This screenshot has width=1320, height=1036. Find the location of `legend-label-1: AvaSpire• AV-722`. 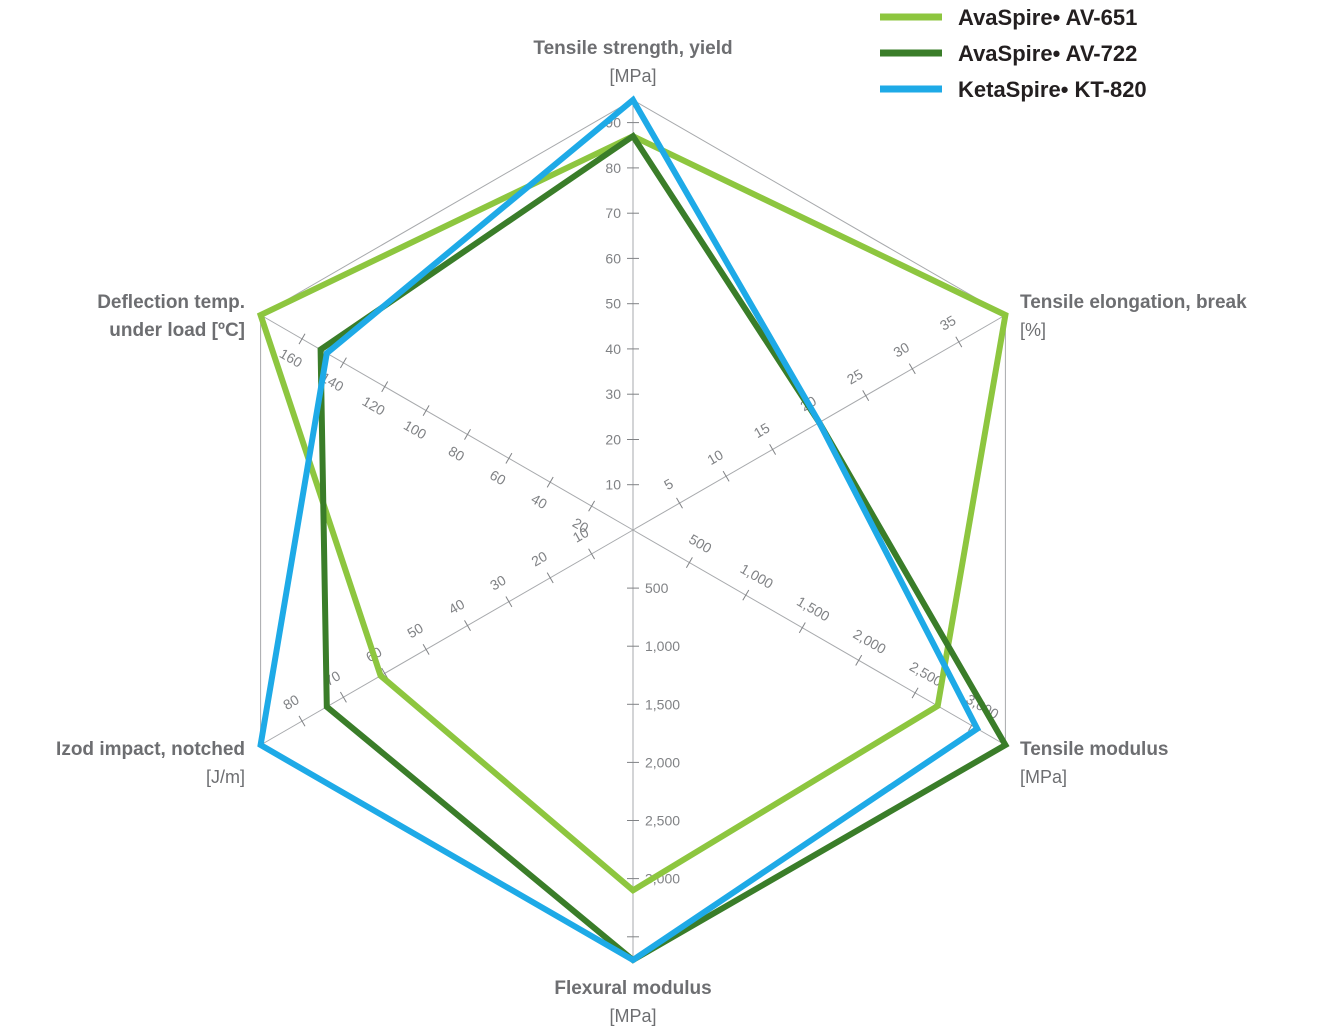

legend-label-1: AvaSpire• AV-722 is located at coordinates (1047, 53).